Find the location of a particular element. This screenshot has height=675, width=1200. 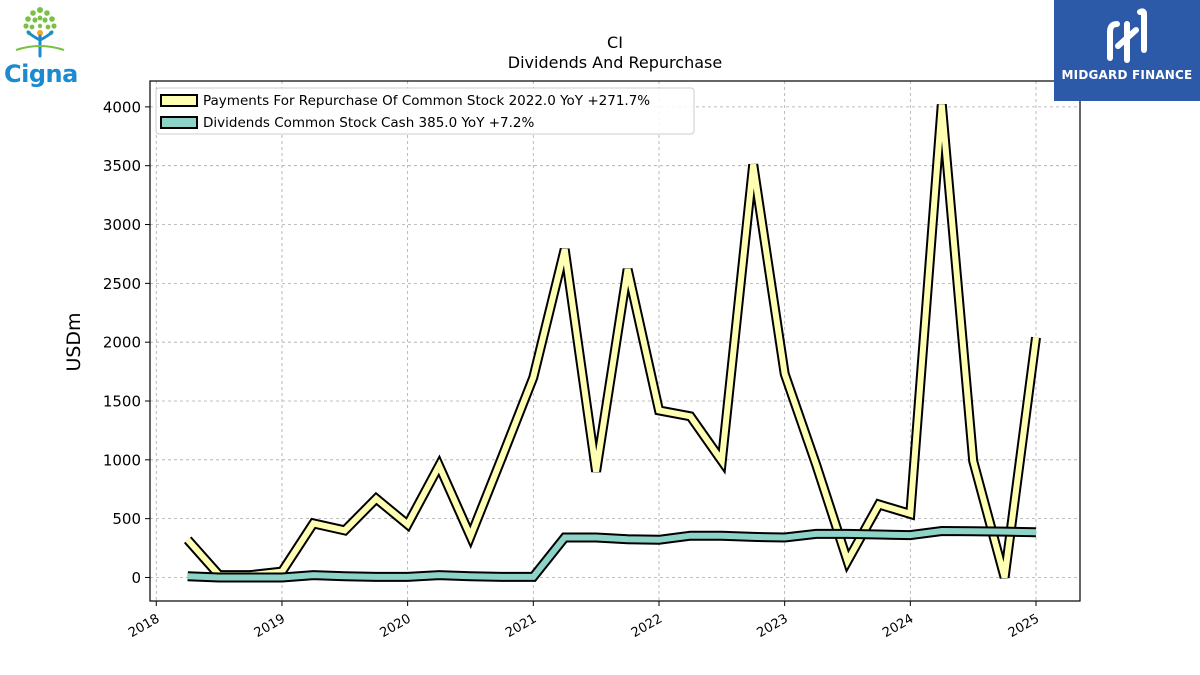

y-tick-label: 500 is located at coordinates (126, 519).